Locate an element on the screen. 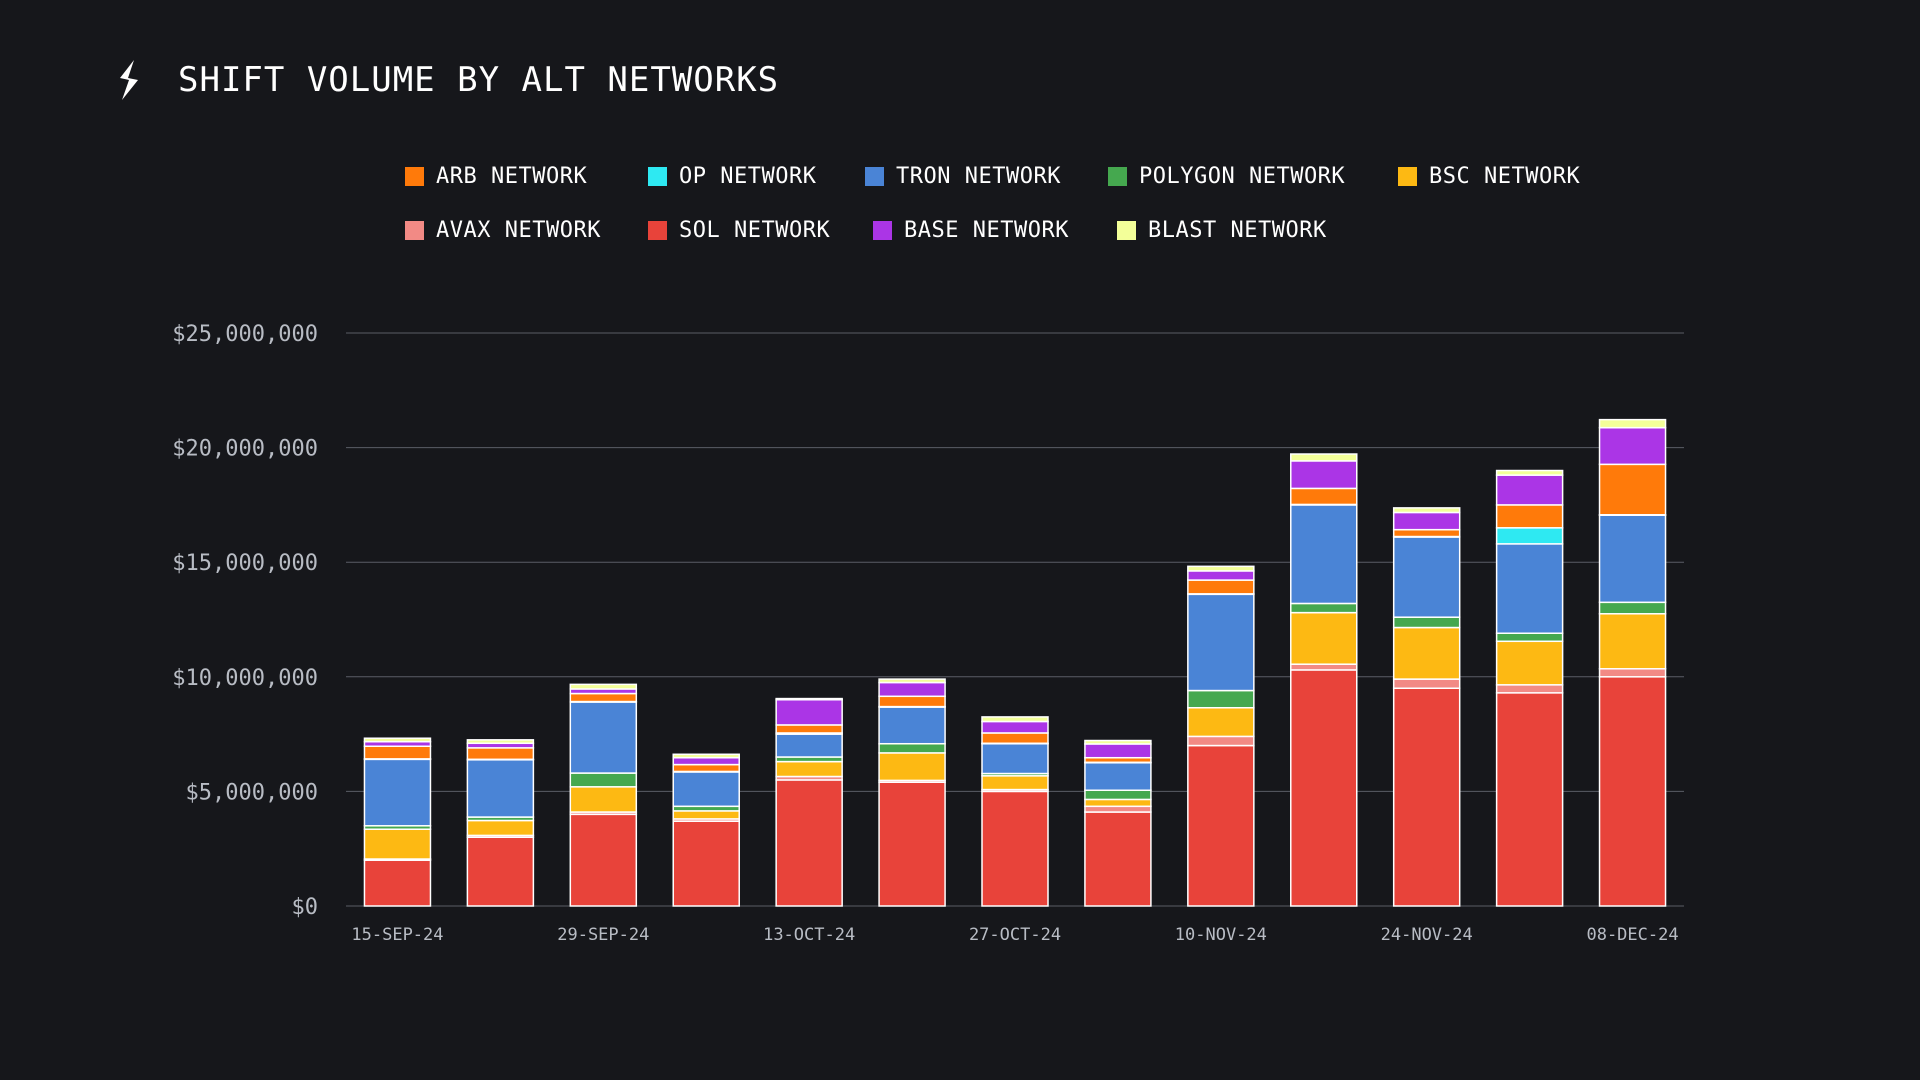 The image size is (1920, 1080). legend-item-polygon: POLYGON NETWORK is located at coordinates (1226, 176).